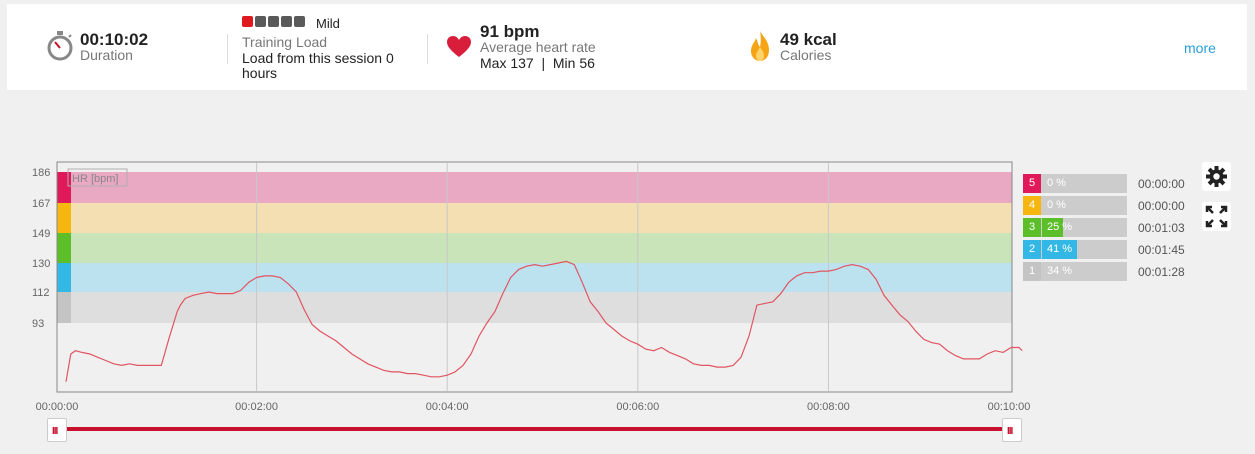  Describe the element at coordinates (1075, 205) in the screenshot. I see `zone-row-4: 4 0 %` at that location.